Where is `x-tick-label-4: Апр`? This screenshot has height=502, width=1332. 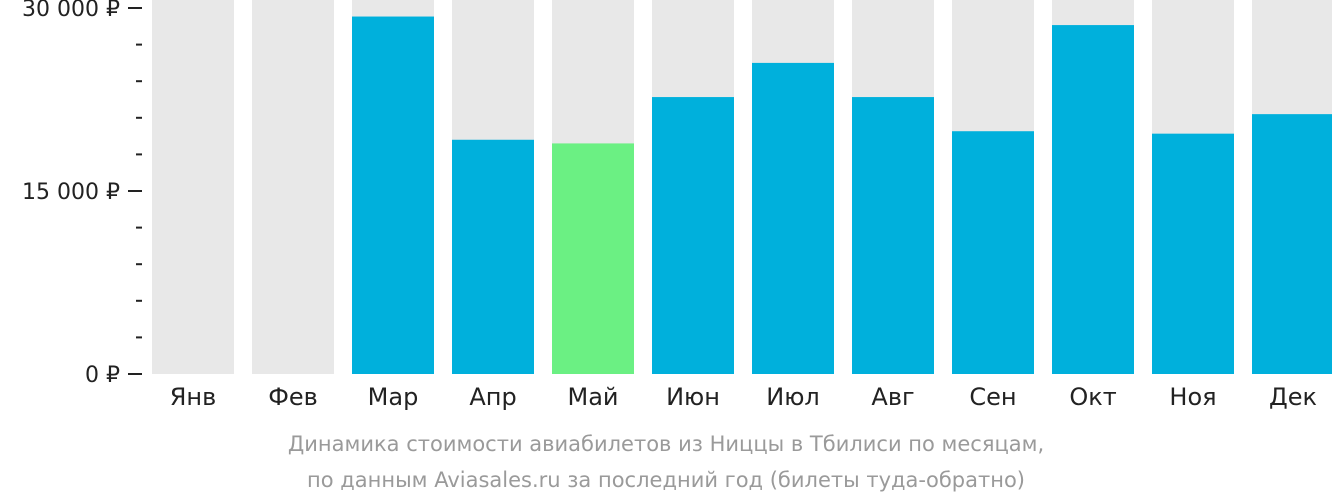
x-tick-label-4: Апр is located at coordinates (492, 397).